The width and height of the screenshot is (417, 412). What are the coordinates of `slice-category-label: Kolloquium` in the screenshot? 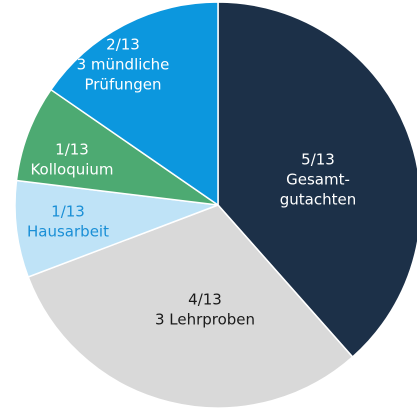 It's located at (71, 170).